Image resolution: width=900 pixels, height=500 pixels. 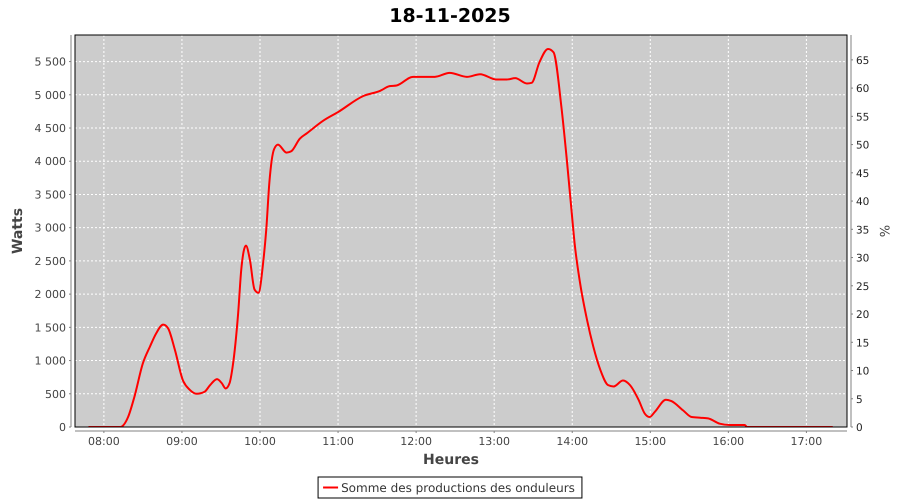 What do you see at coordinates (859, 400) in the screenshot?
I see `y2-tick-label: 5` at bounding box center [859, 400].